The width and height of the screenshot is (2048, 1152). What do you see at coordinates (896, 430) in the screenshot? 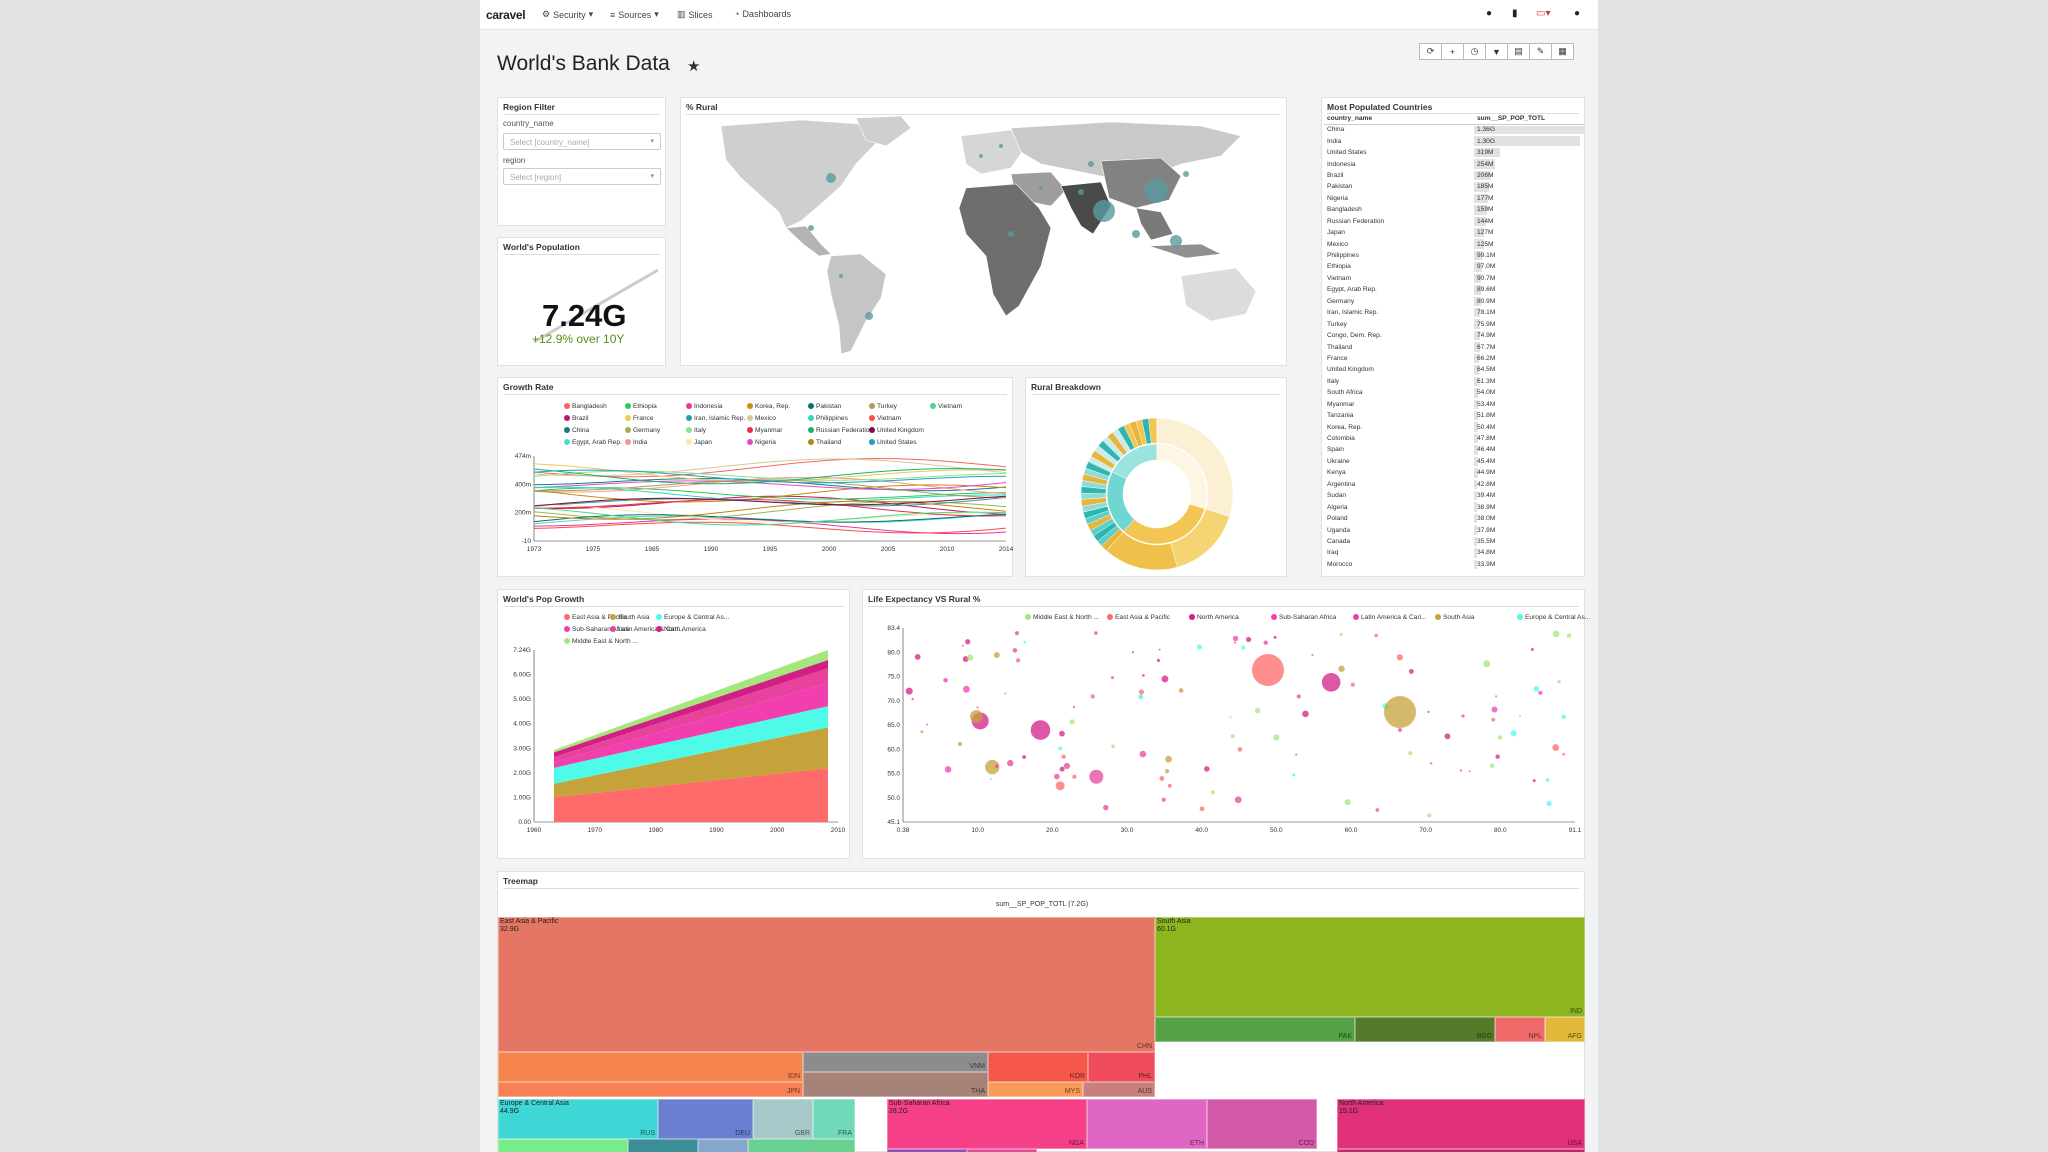
I see `legend-item: United Kingdom` at bounding box center [896, 430].